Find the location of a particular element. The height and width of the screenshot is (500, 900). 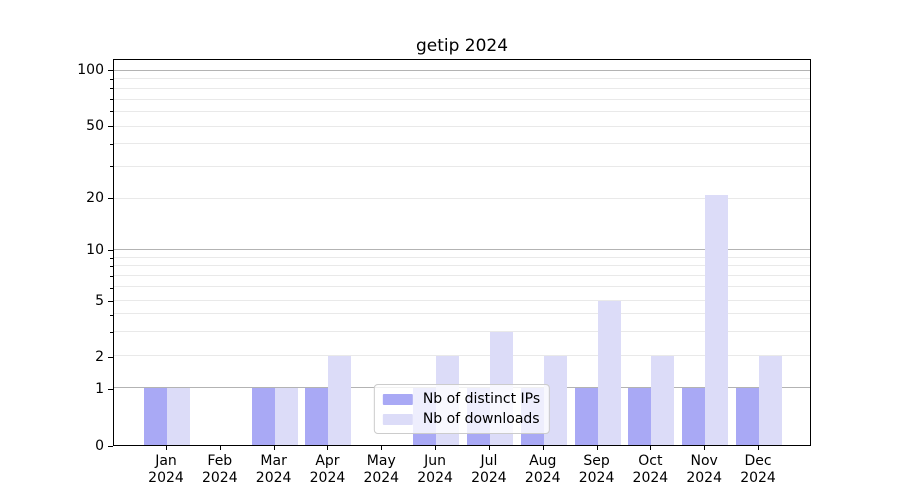

x-tick-label: Oct 2024 is located at coordinates (650, 469).